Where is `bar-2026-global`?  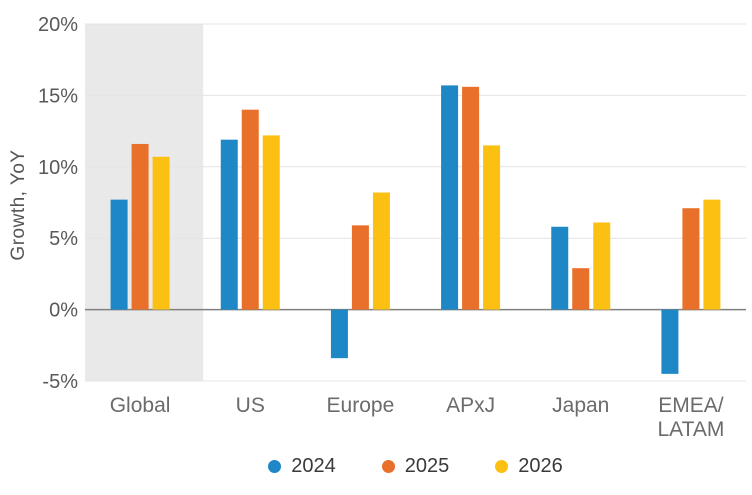
bar-2026-global is located at coordinates (161, 233).